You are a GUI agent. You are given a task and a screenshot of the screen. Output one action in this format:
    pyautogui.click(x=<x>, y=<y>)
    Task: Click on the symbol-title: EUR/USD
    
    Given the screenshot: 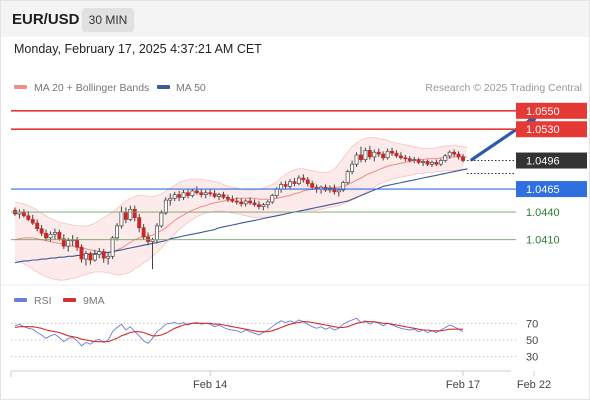 What is the action you would take?
    pyautogui.click(x=46, y=19)
    